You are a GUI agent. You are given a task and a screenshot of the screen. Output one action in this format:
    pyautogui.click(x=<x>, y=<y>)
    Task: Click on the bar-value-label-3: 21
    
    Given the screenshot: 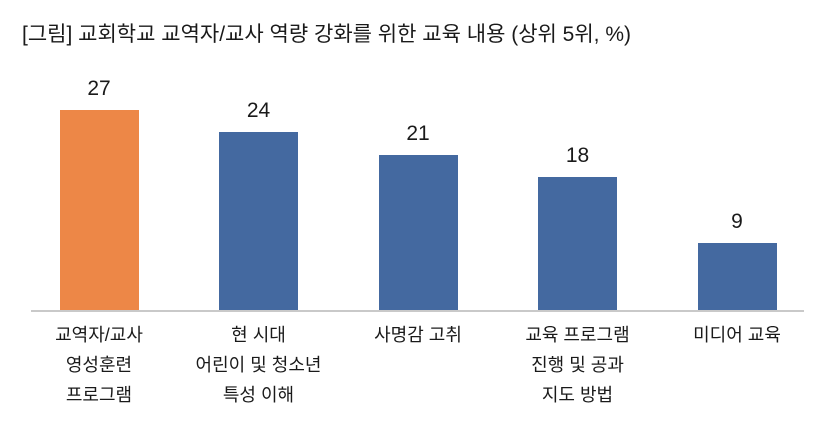 What is the action you would take?
    pyautogui.click(x=418, y=133)
    